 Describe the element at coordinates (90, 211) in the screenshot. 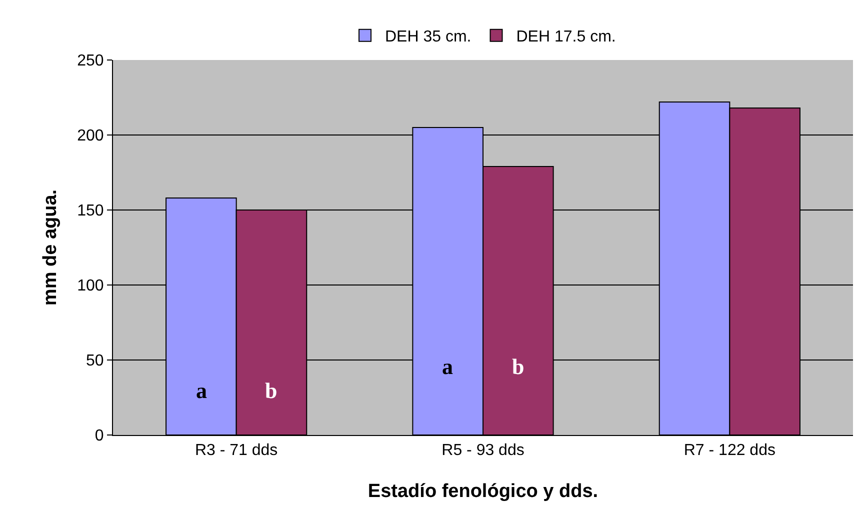

I see `y-tick-label: 150` at that location.